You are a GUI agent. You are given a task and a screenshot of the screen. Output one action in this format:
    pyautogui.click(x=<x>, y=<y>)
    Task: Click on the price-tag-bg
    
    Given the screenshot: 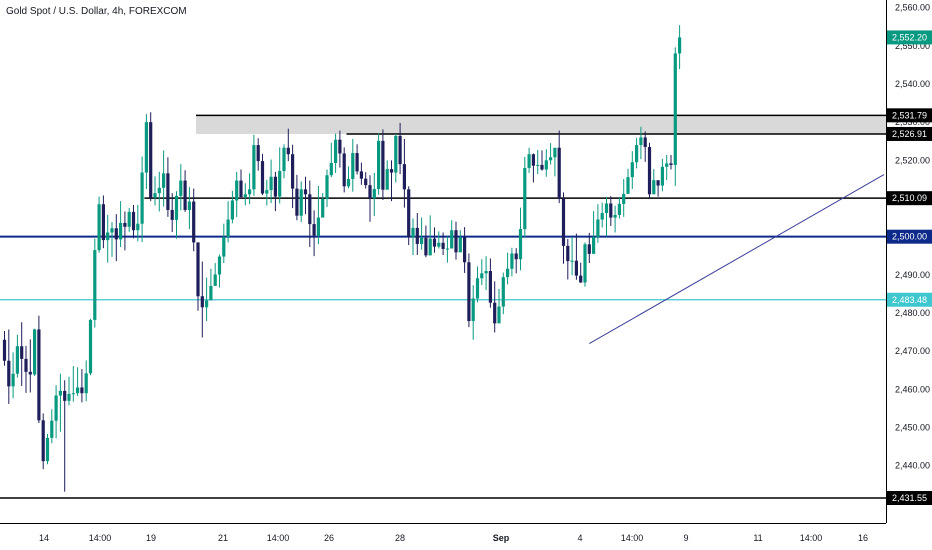 What is the action you would take?
    pyautogui.click(x=909, y=198)
    